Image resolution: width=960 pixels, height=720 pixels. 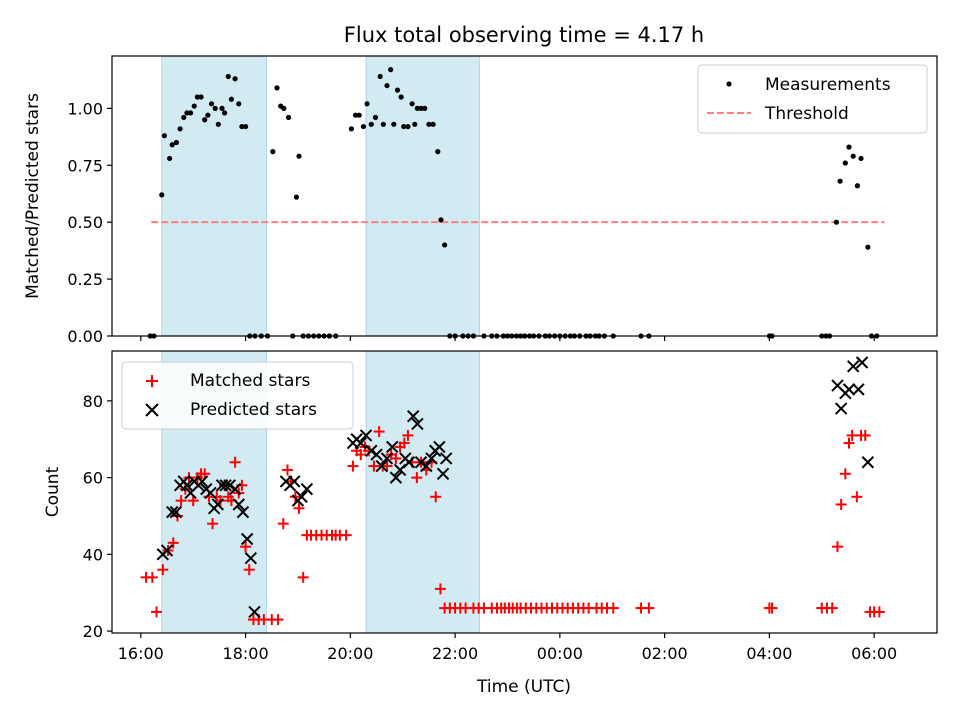 What do you see at coordinates (524, 35) in the screenshot?
I see `chart-title: Flux total observing time = 4.17 h` at bounding box center [524, 35].